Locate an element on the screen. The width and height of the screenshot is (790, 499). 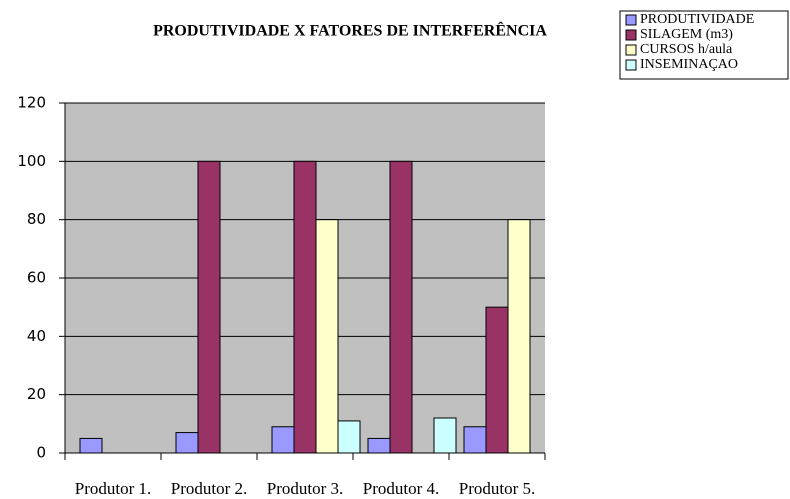
chart-title: PRODUTIVIDADE X FATORES DE INTERFERÊNCIA is located at coordinates (350, 30).